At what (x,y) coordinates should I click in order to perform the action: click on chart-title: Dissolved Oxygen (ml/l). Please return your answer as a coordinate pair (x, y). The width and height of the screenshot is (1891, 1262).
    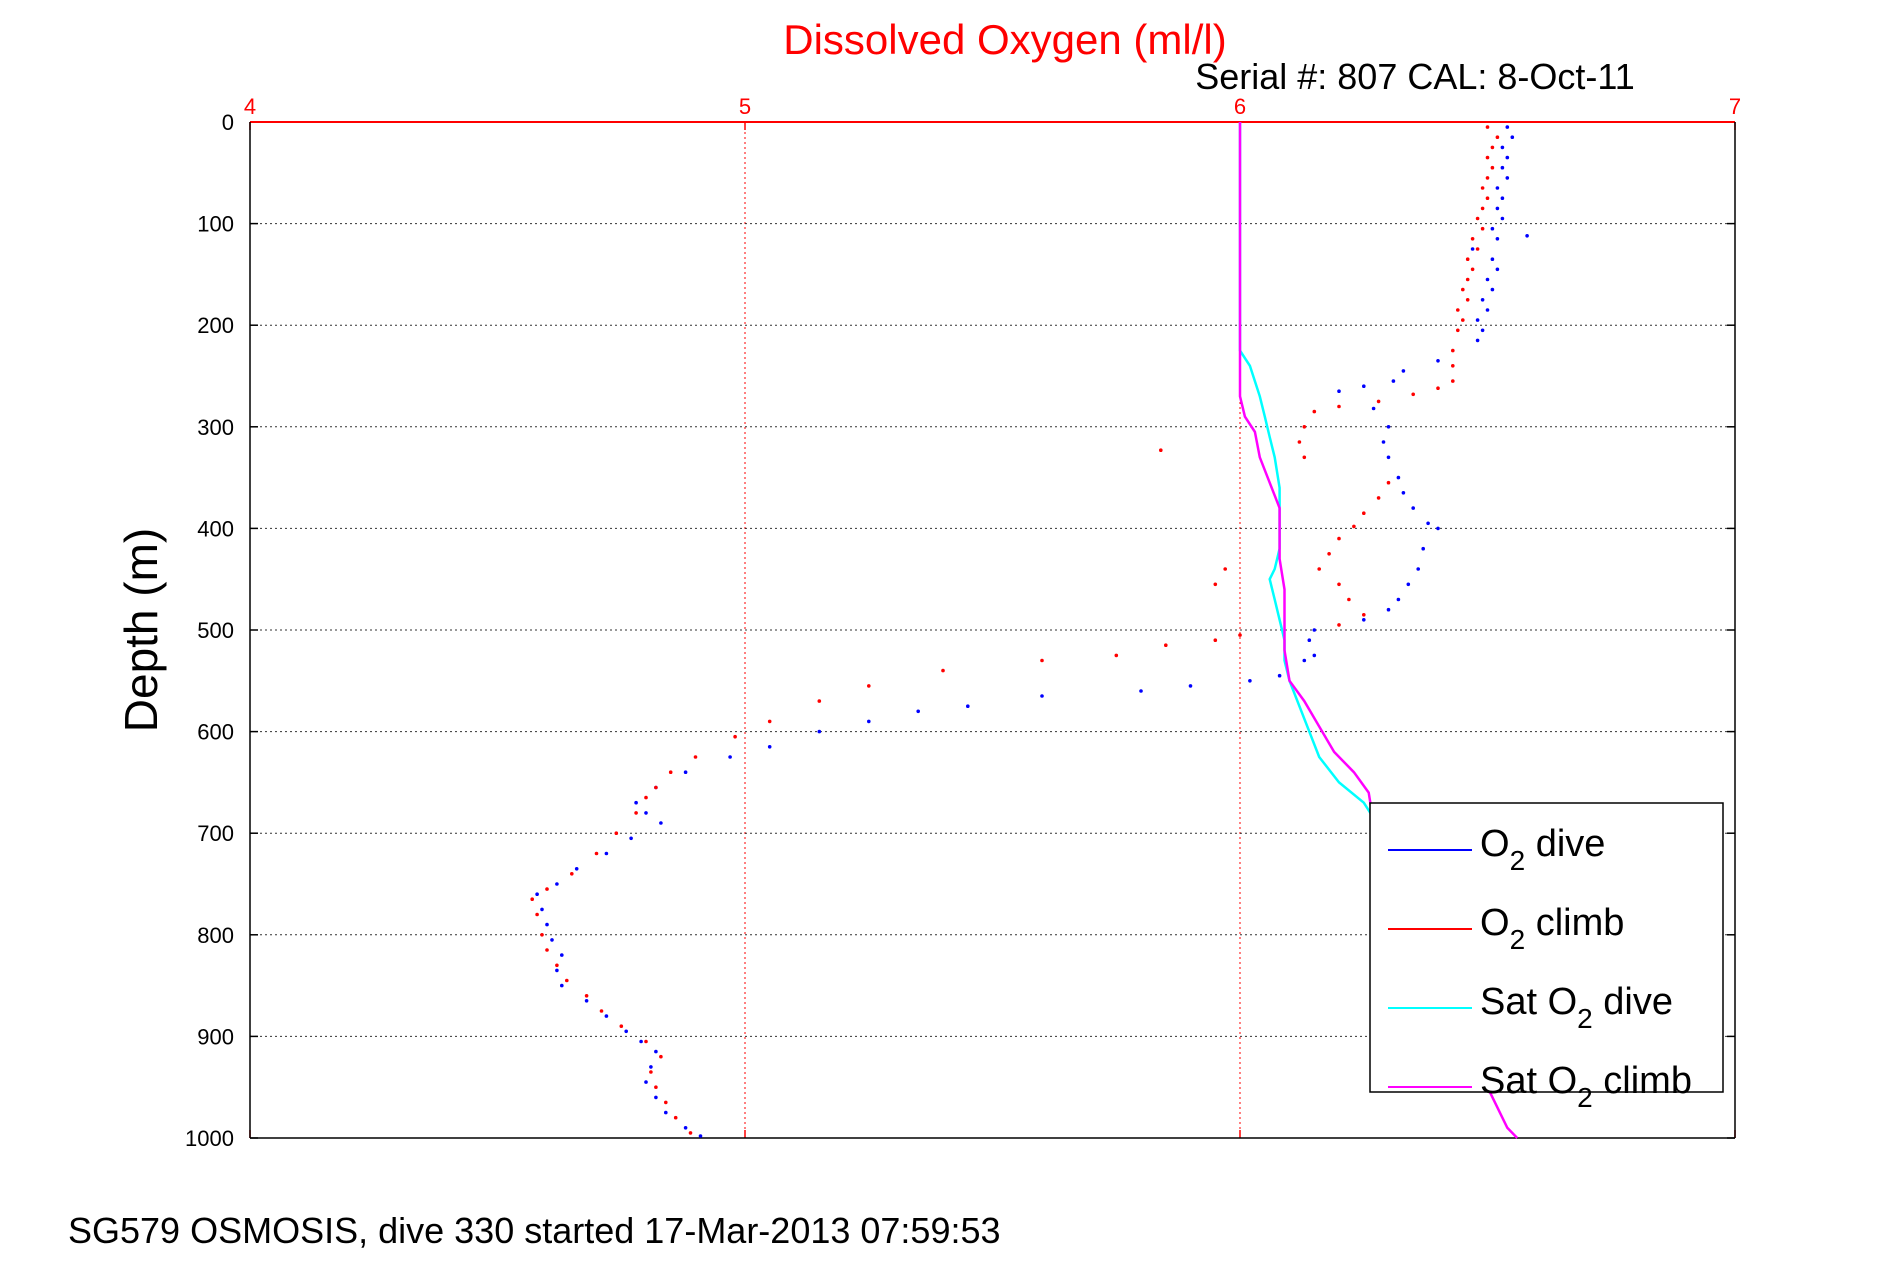
    Looking at the image, I should click on (1004, 39).